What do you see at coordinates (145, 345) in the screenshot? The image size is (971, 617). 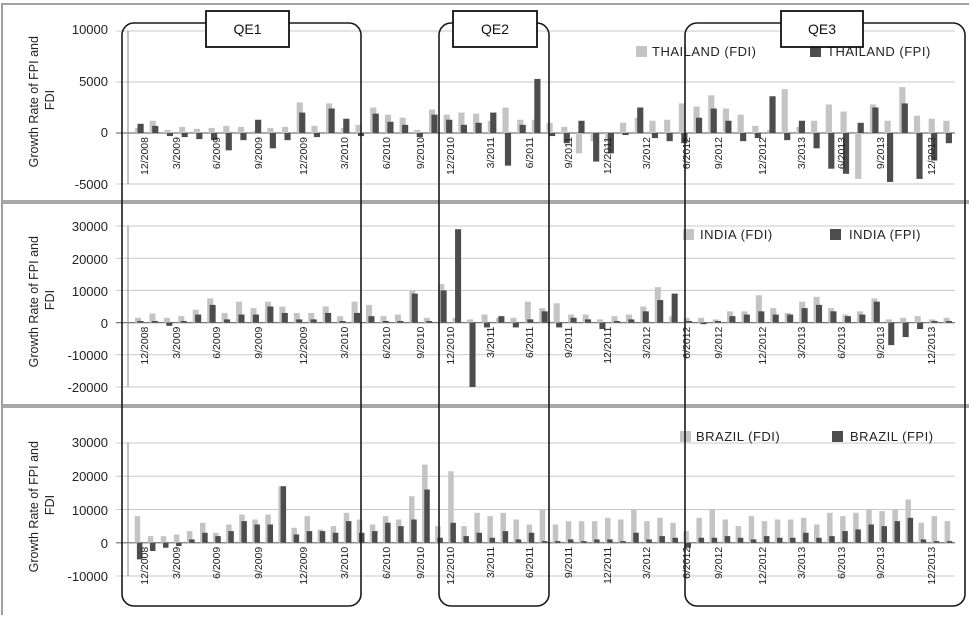 I see `india-xtick-label: 12/2008` at bounding box center [145, 345].